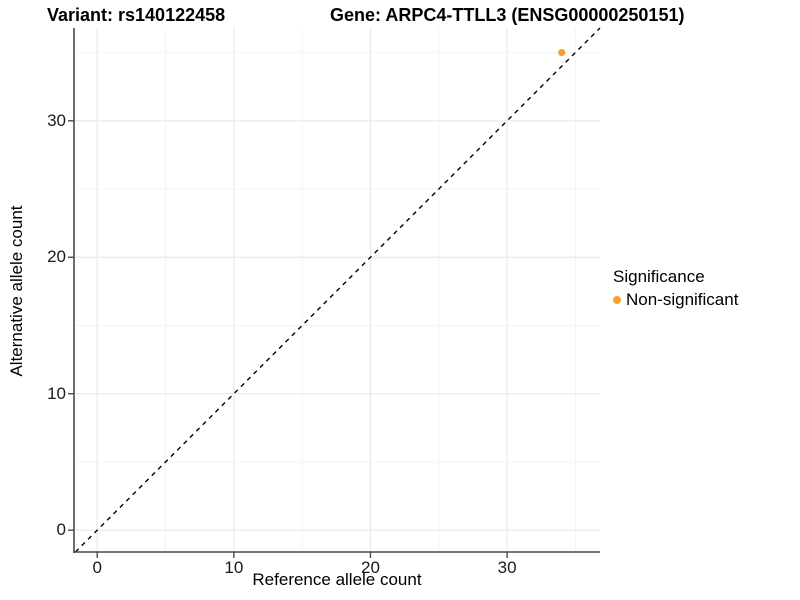 The image size is (800, 600). I want to click on x-axis-title: Reference allele count, so click(337, 579).